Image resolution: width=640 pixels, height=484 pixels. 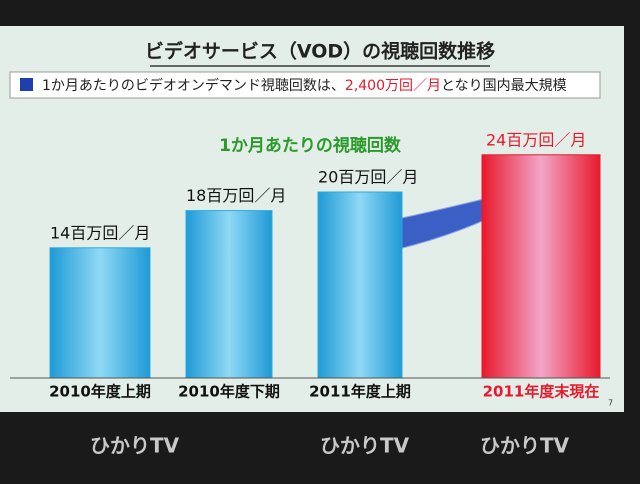 I want to click on value-label: 14百万回／月, so click(x=100, y=232).